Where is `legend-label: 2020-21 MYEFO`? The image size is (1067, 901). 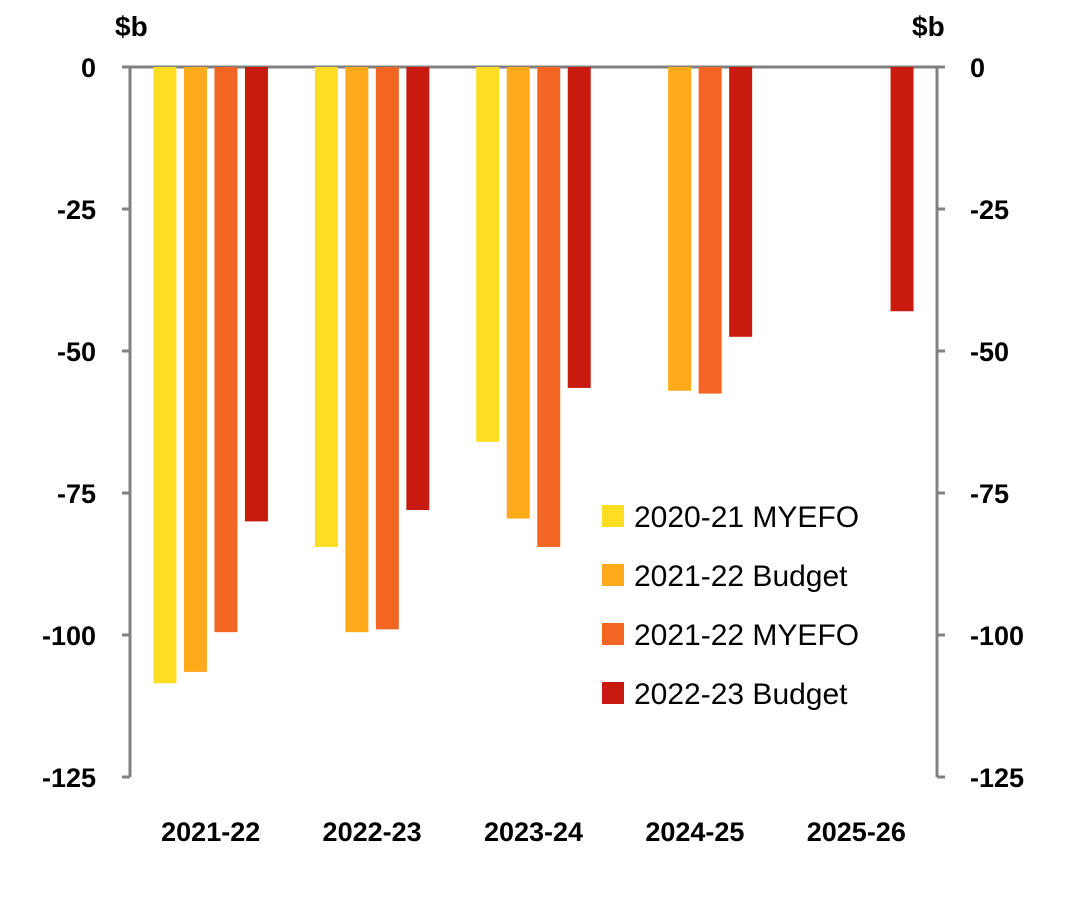 legend-label: 2020-21 MYEFO is located at coordinates (746, 517).